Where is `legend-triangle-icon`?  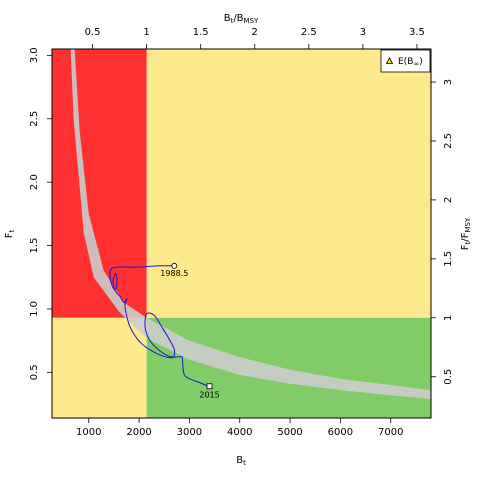
legend-triangle-icon is located at coordinates (389, 60).